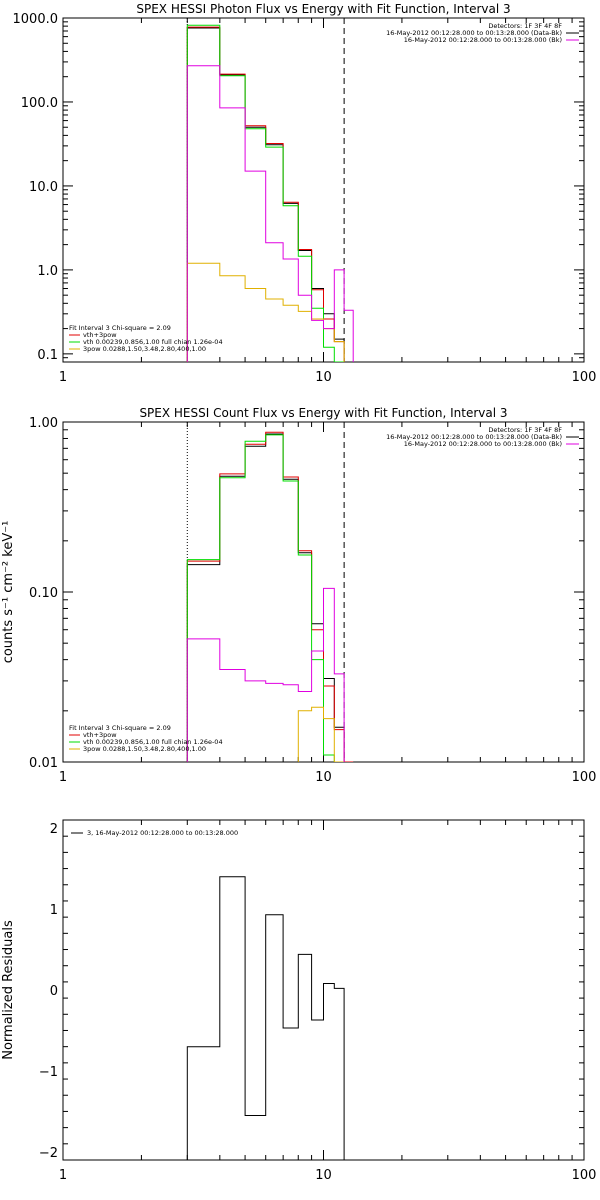 Image resolution: width=600 pixels, height=1200 pixels. Describe the element at coordinates (43, 763) in the screenshot. I see `y-tick-label: 0.01` at that location.